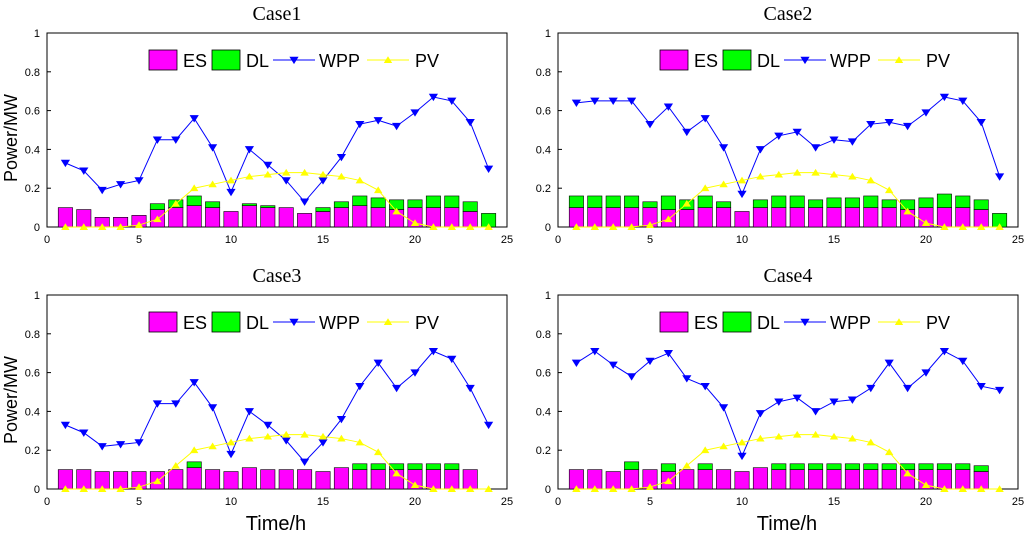 The width and height of the screenshot is (1024, 537). I want to click on series-wpp-line, so click(788, 404).